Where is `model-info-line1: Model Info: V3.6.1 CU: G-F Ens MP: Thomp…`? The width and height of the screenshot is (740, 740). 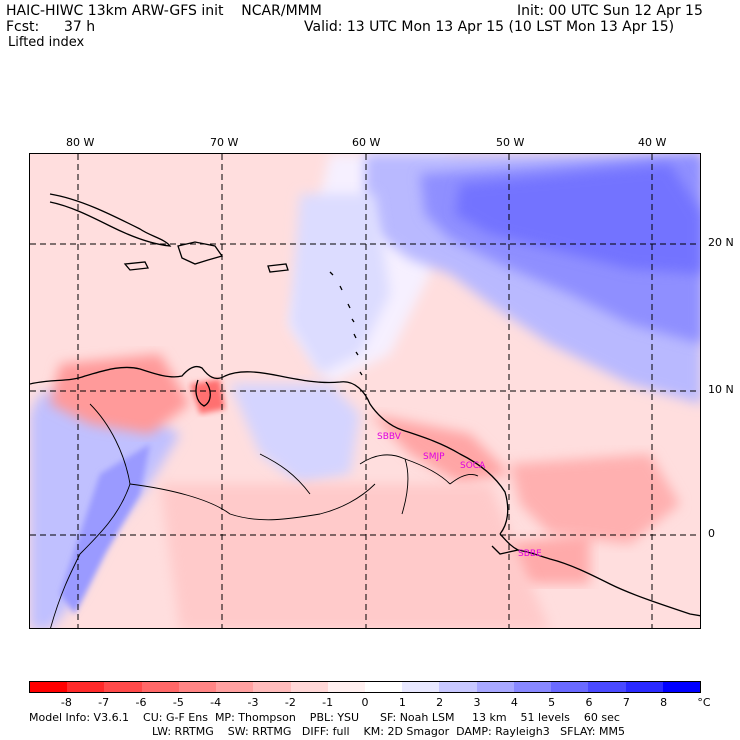 model-info-line1: Model Info: V3.6.1 CU: G-F Ens MP: Thomp… is located at coordinates (324, 717).